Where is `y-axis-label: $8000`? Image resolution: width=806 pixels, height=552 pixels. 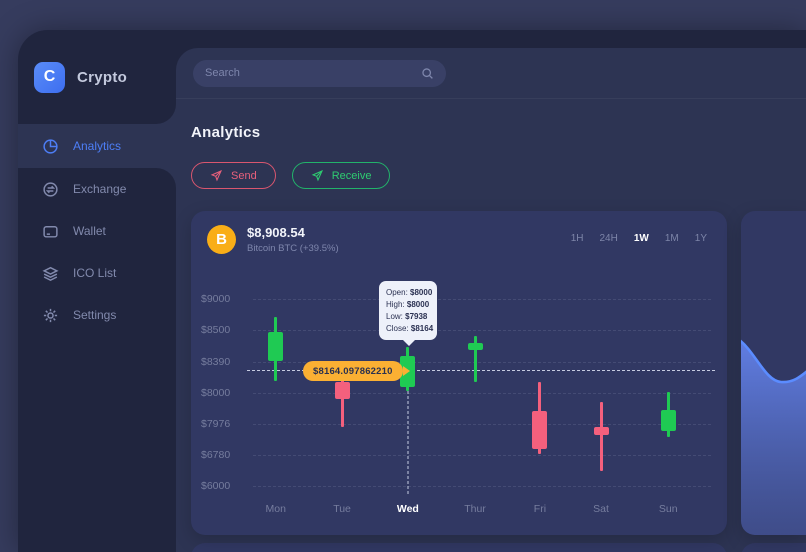 y-axis-label: $8000 is located at coordinates (216, 392).